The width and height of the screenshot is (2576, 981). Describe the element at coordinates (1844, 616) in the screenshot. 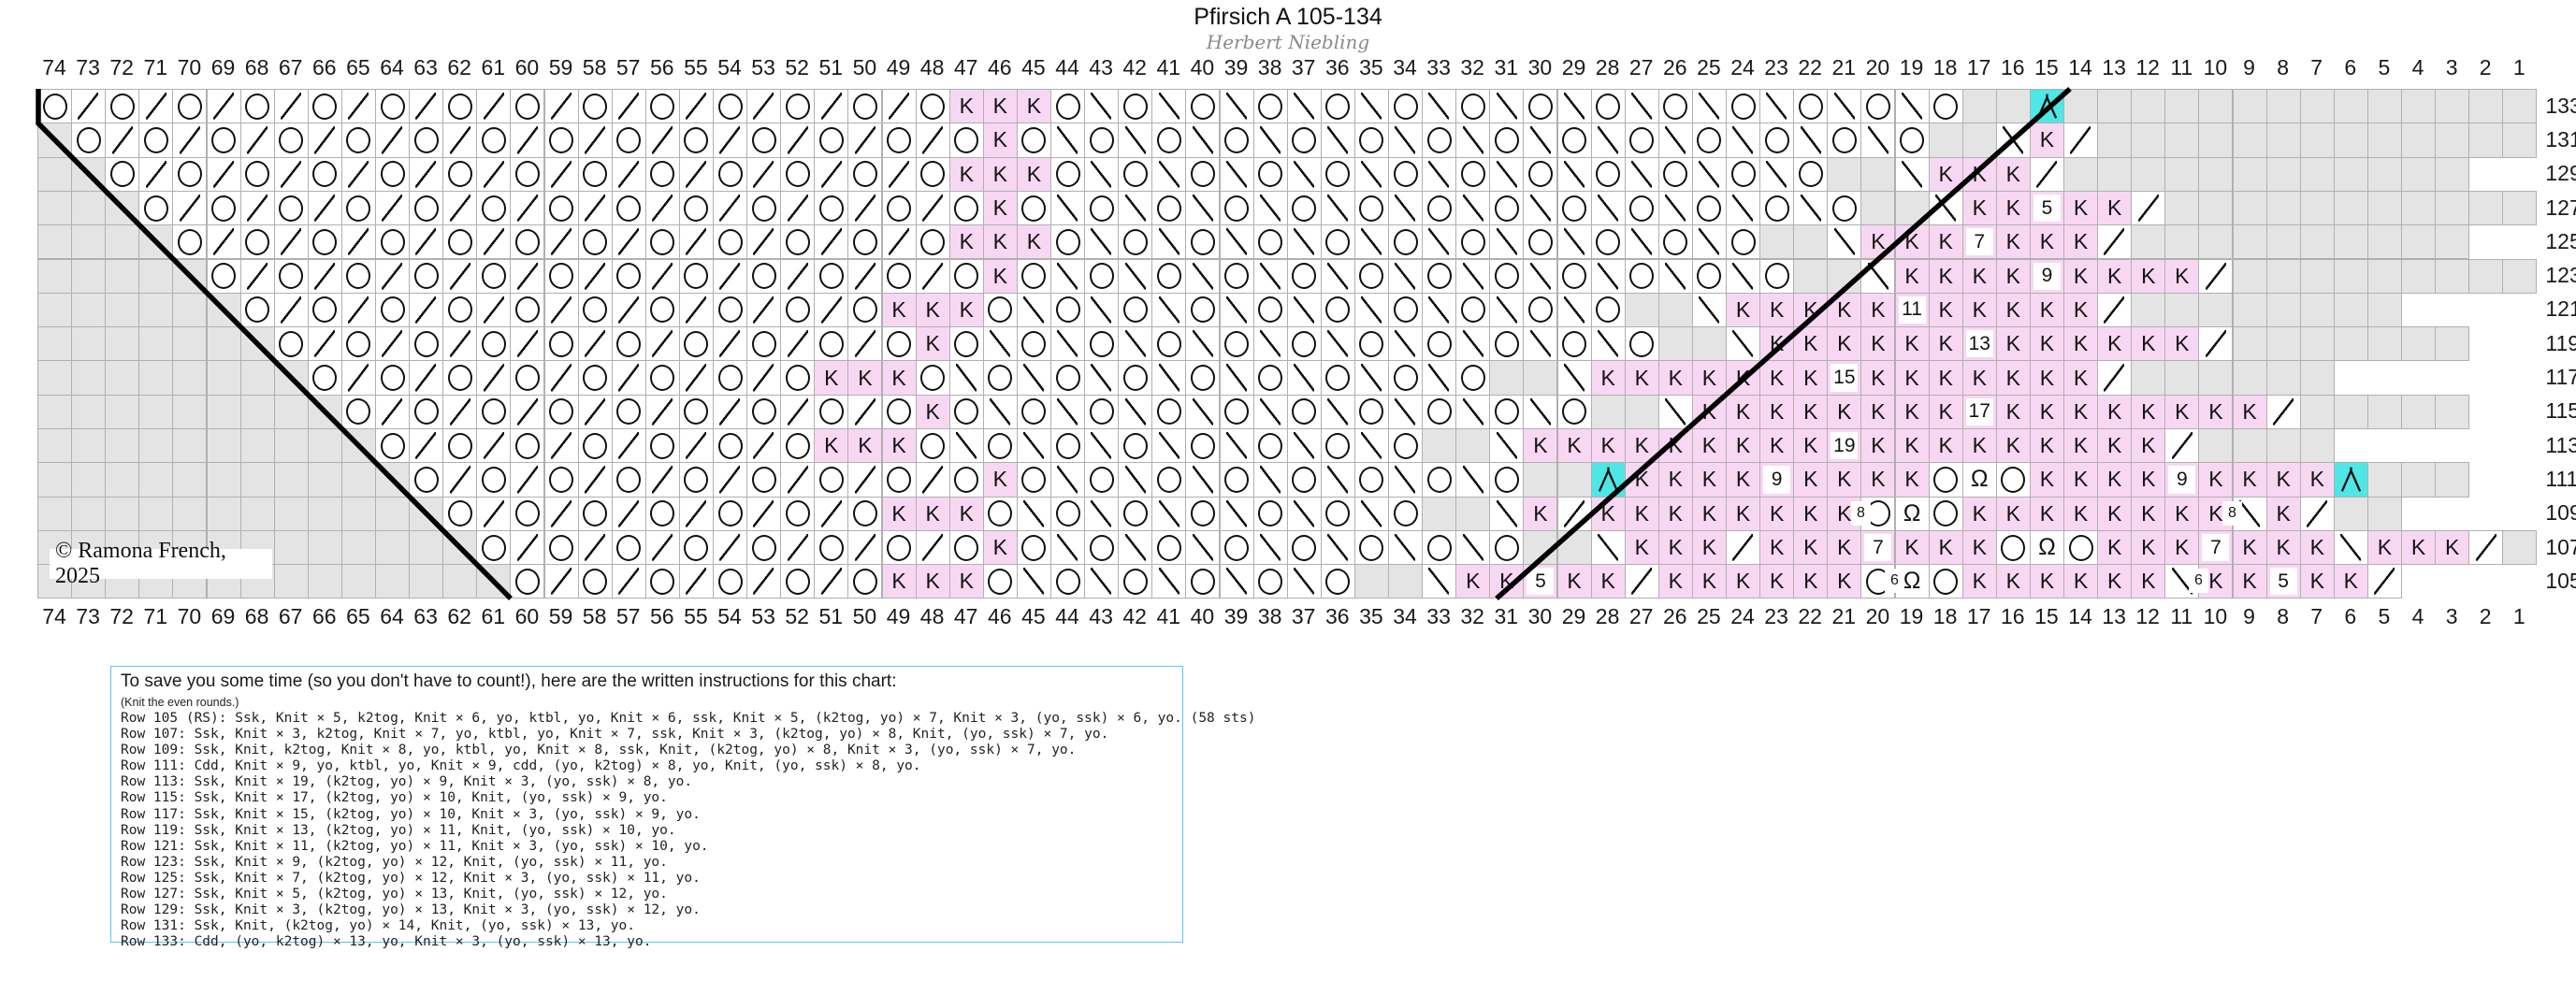

I see `column-number: 21` at that location.